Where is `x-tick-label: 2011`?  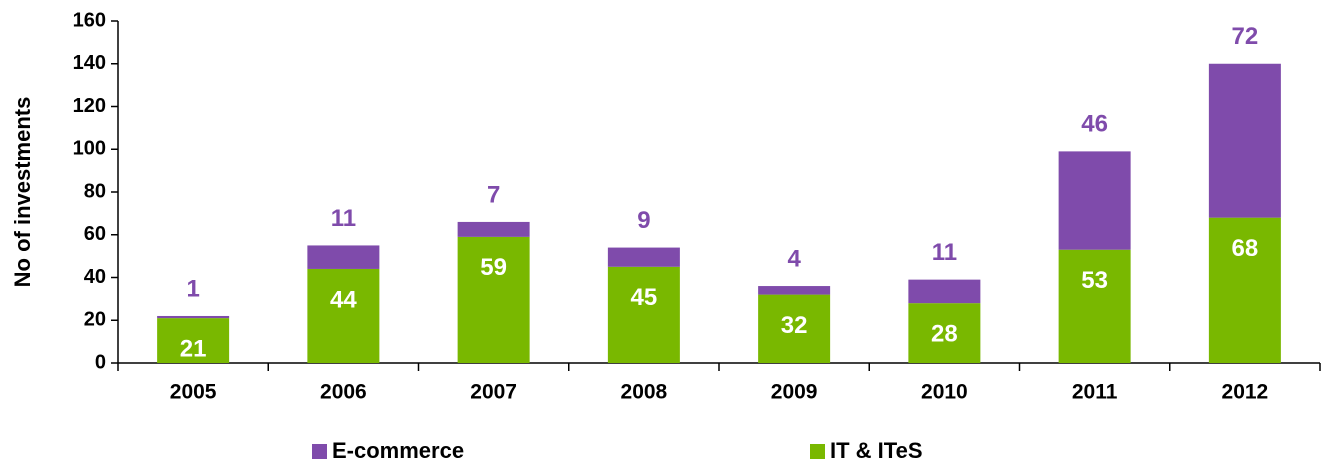
x-tick-label: 2011 is located at coordinates (1095, 392).